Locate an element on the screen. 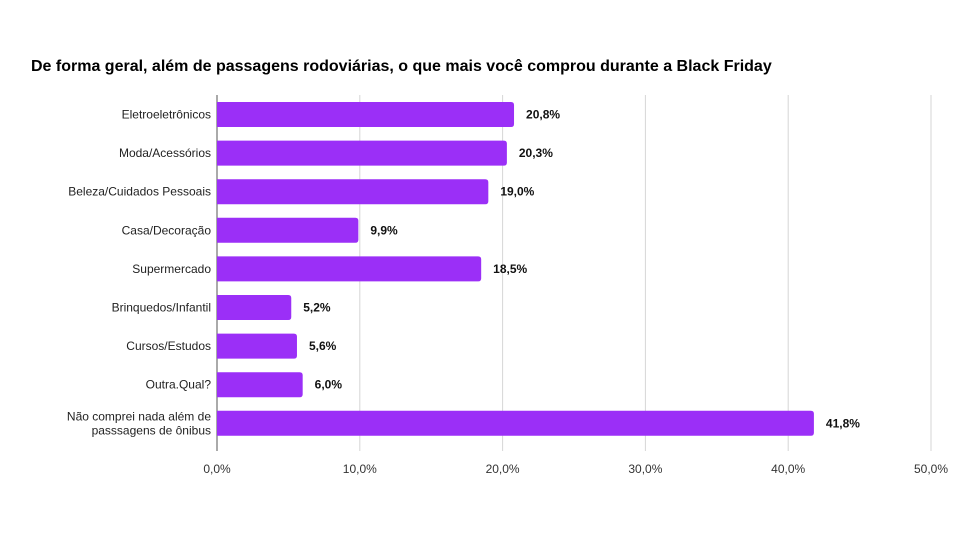 This screenshot has height=540, width=960. data-label: 18,5% is located at coordinates (510, 269).